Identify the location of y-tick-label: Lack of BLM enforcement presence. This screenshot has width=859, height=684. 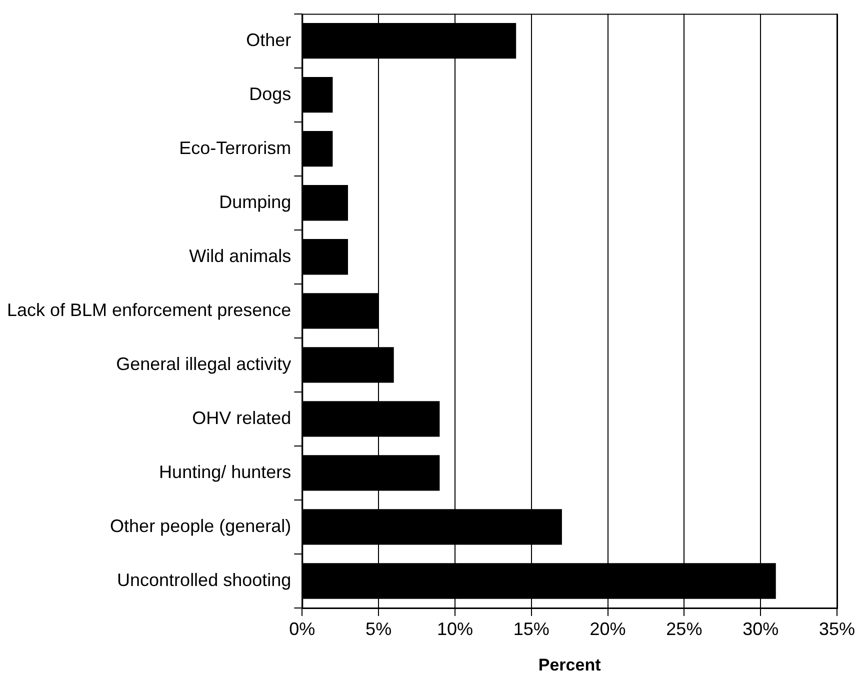
(149, 310).